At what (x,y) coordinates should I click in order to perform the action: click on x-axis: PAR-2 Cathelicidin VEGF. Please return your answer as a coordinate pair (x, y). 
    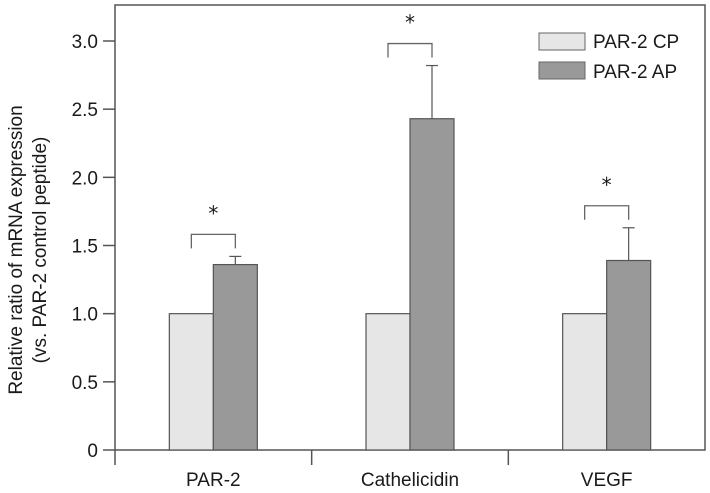
    Looking at the image, I should click on (409, 470).